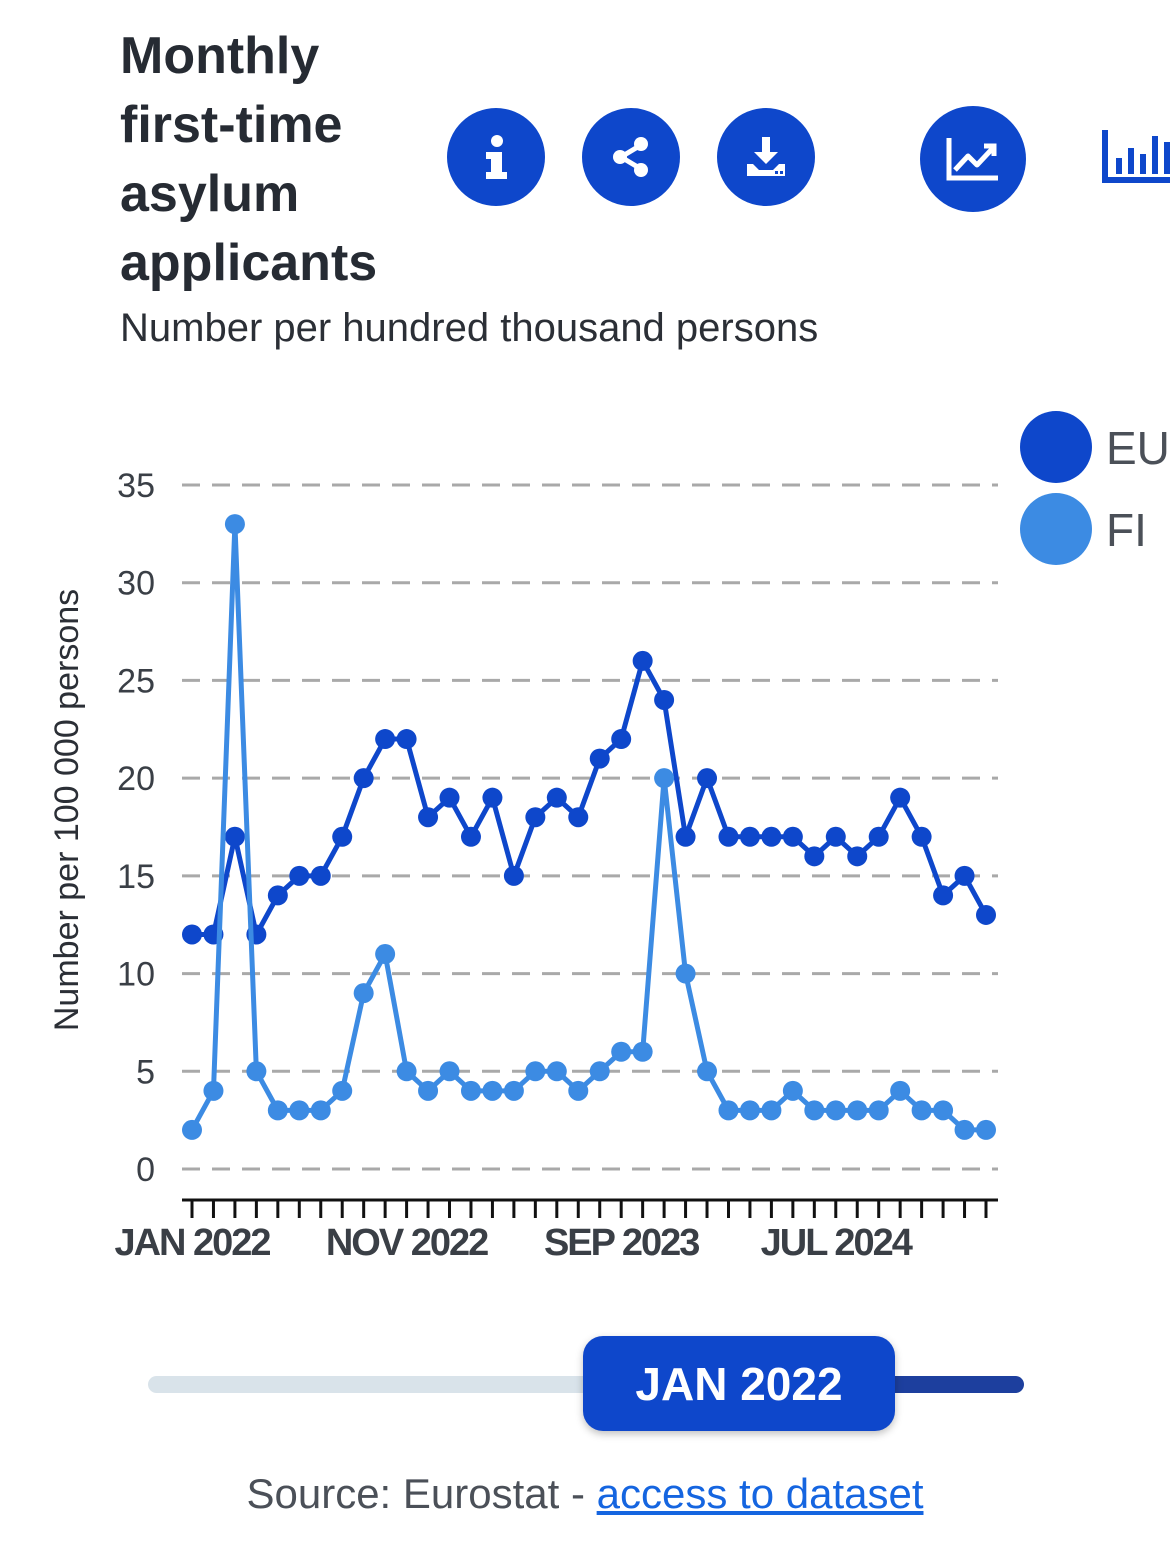 The image size is (1170, 1556). Describe the element at coordinates (1136, 156) in the screenshot. I see `bar-chart-icon` at that location.